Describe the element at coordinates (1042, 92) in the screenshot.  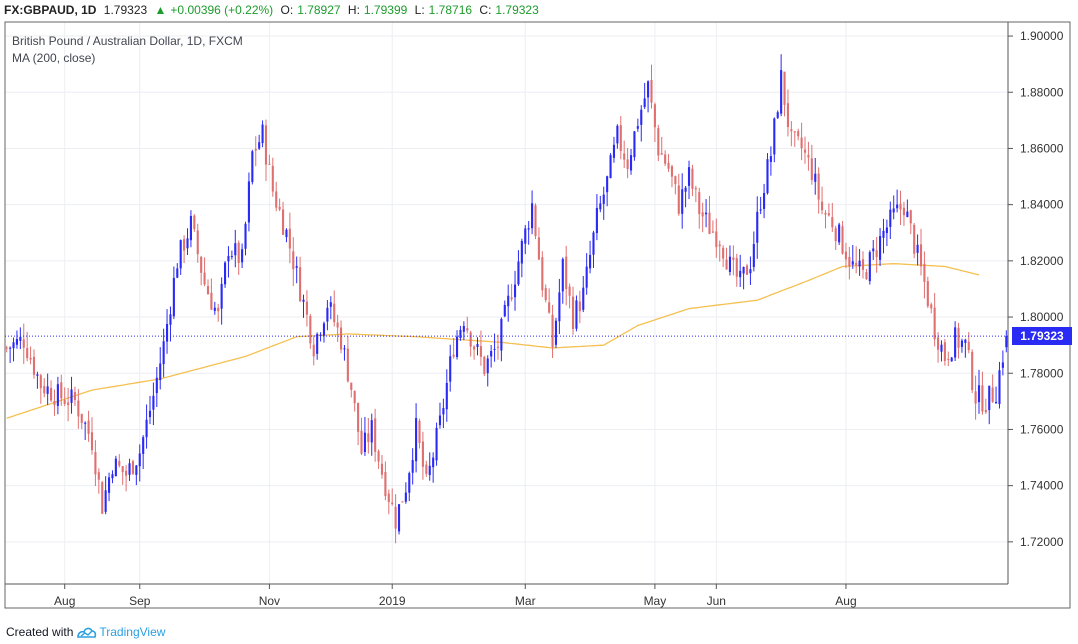
I see `y-tick-label: 1.88000` at that location.